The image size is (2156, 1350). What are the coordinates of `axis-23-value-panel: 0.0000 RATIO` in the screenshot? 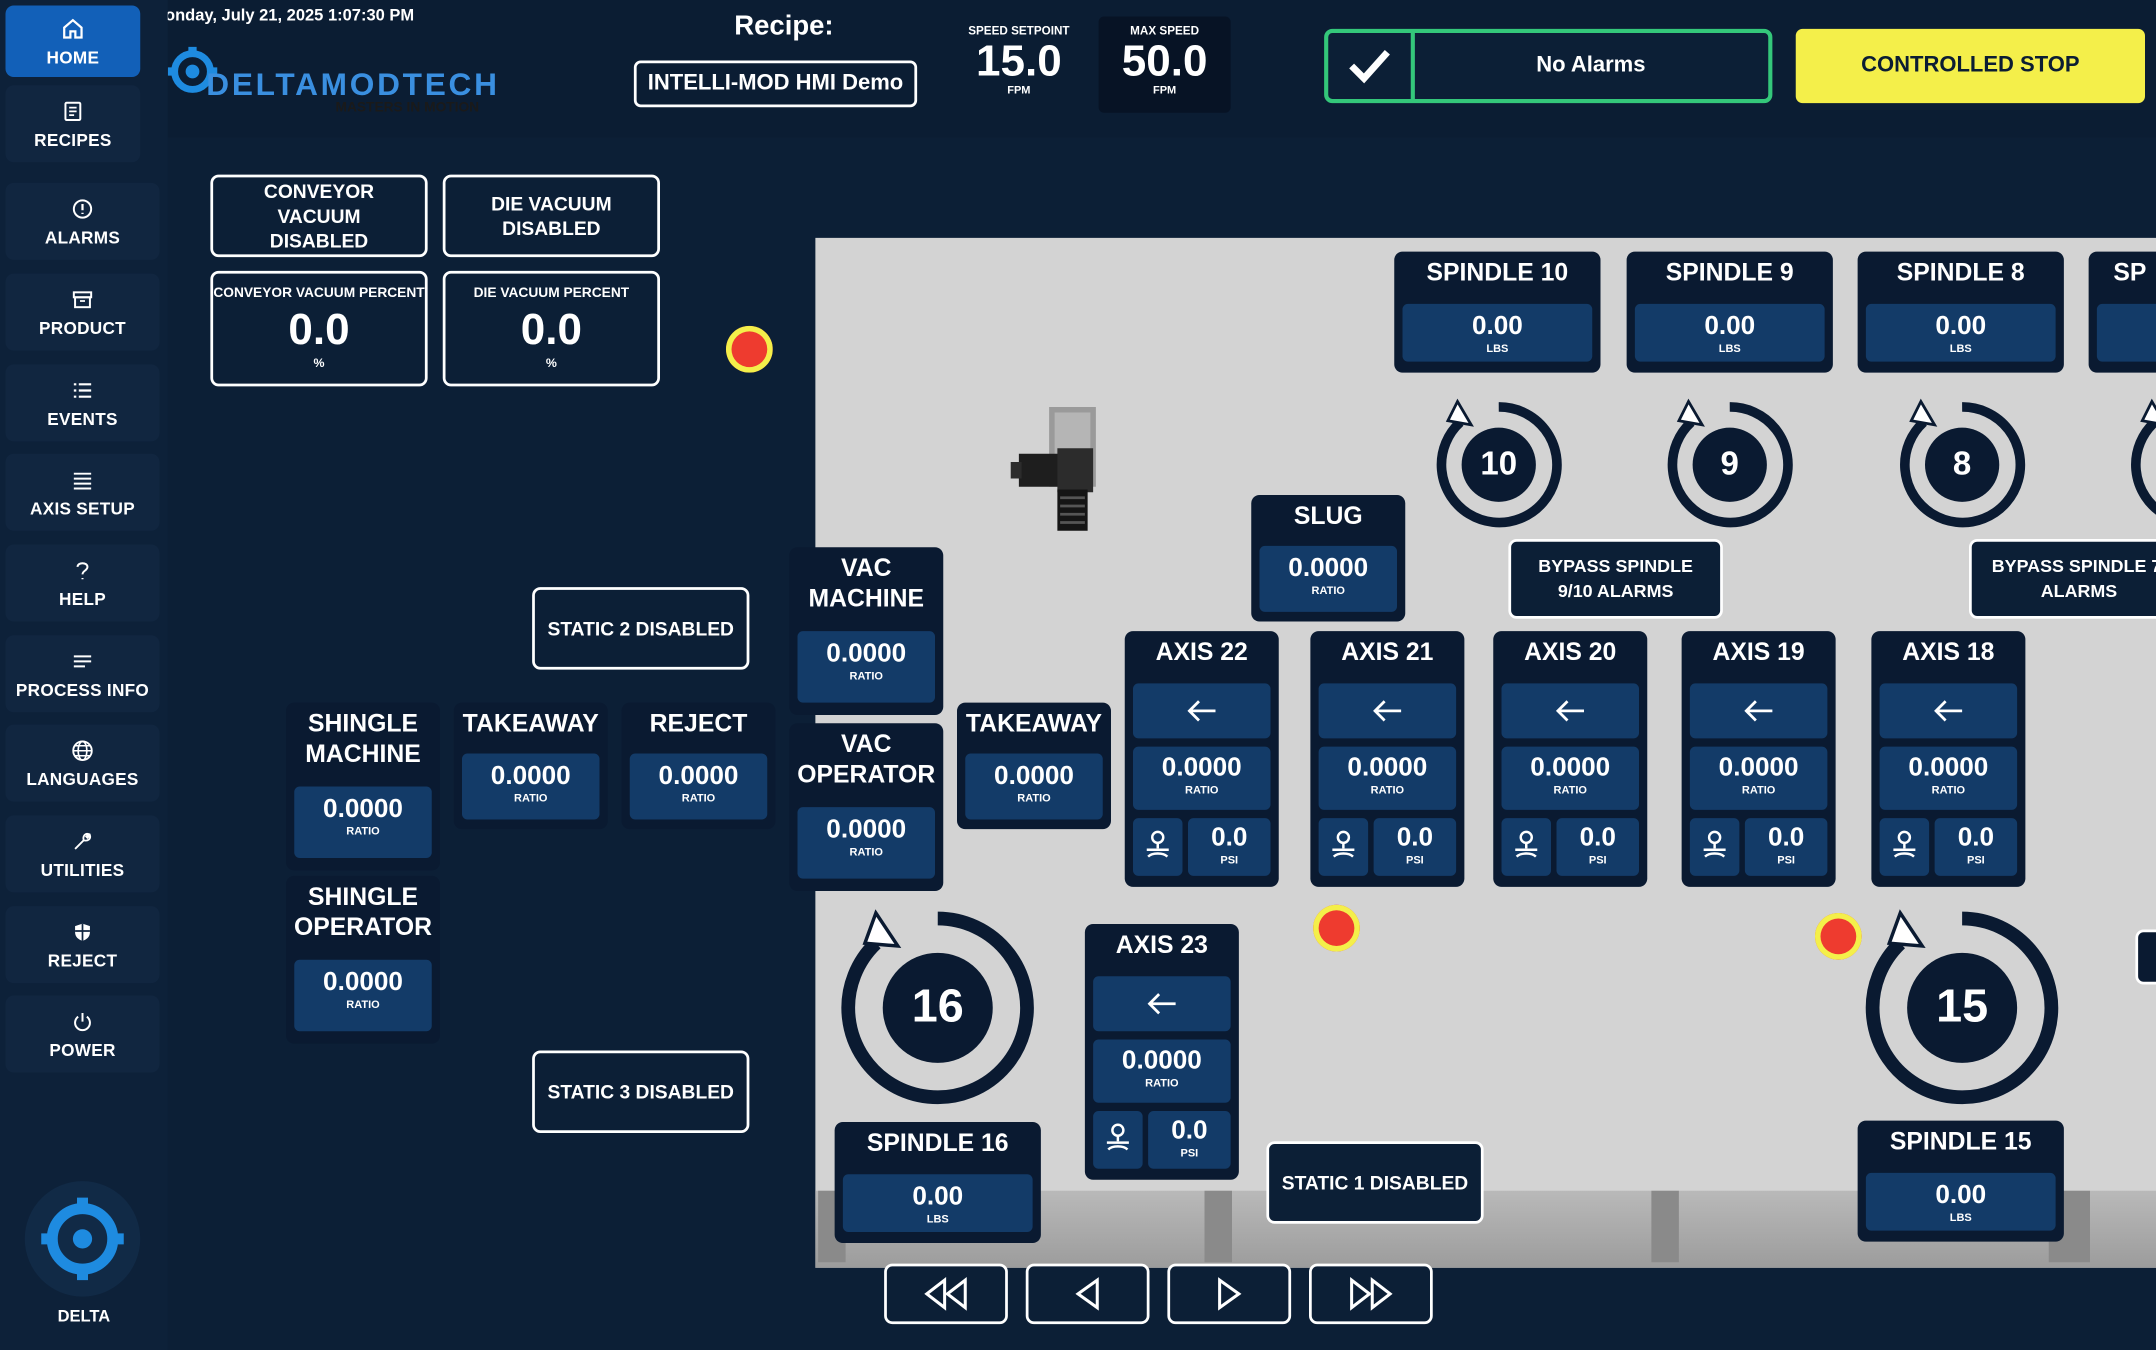 It's located at (1162, 1071).